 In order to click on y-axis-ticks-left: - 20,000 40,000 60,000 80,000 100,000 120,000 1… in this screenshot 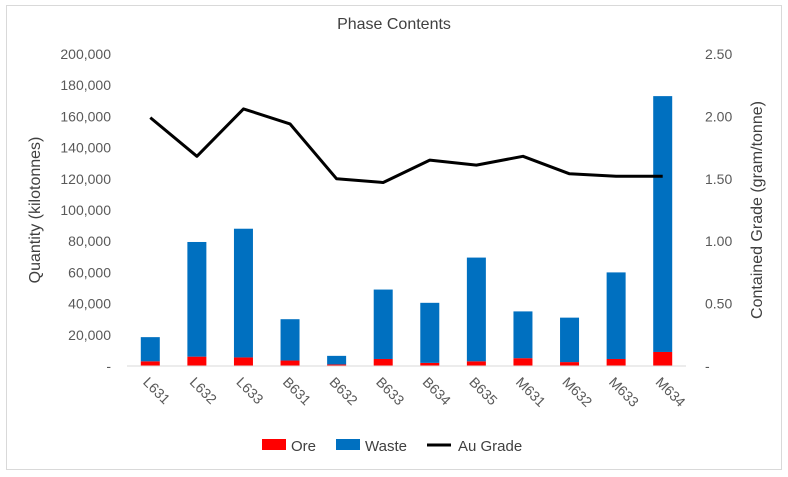, I will do `click(85, 210)`.